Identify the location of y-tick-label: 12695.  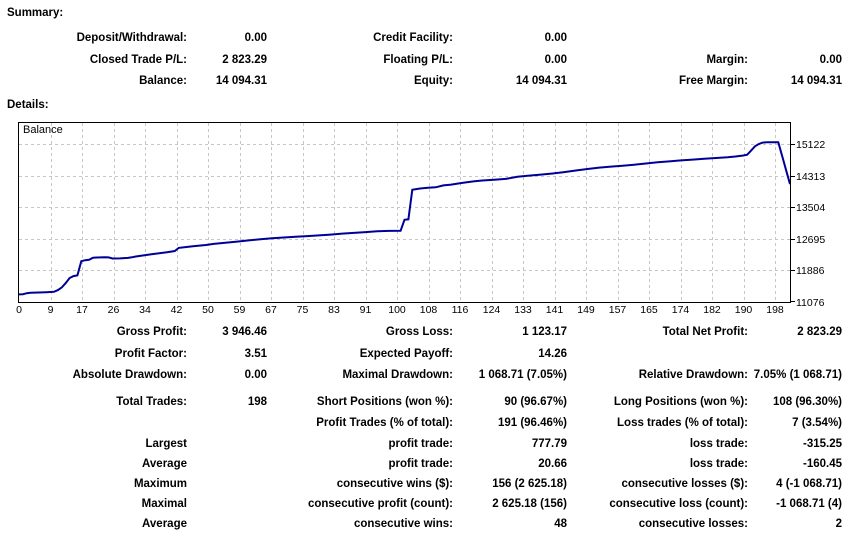
(811, 239).